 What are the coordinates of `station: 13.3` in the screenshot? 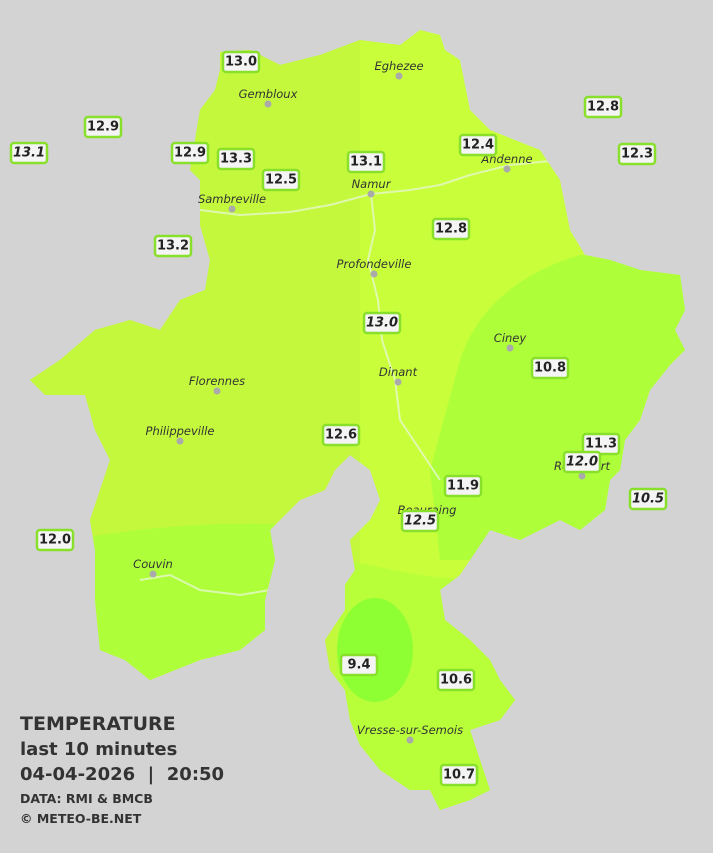 It's located at (236, 159).